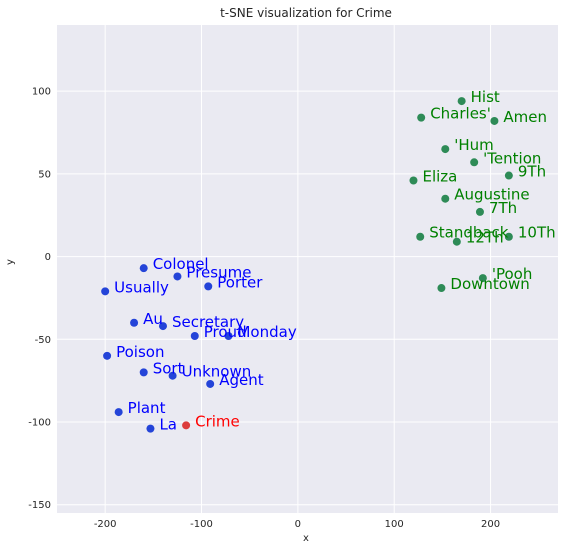 This screenshot has height=550, width=564. I want to click on point-label: Au, so click(153, 319).